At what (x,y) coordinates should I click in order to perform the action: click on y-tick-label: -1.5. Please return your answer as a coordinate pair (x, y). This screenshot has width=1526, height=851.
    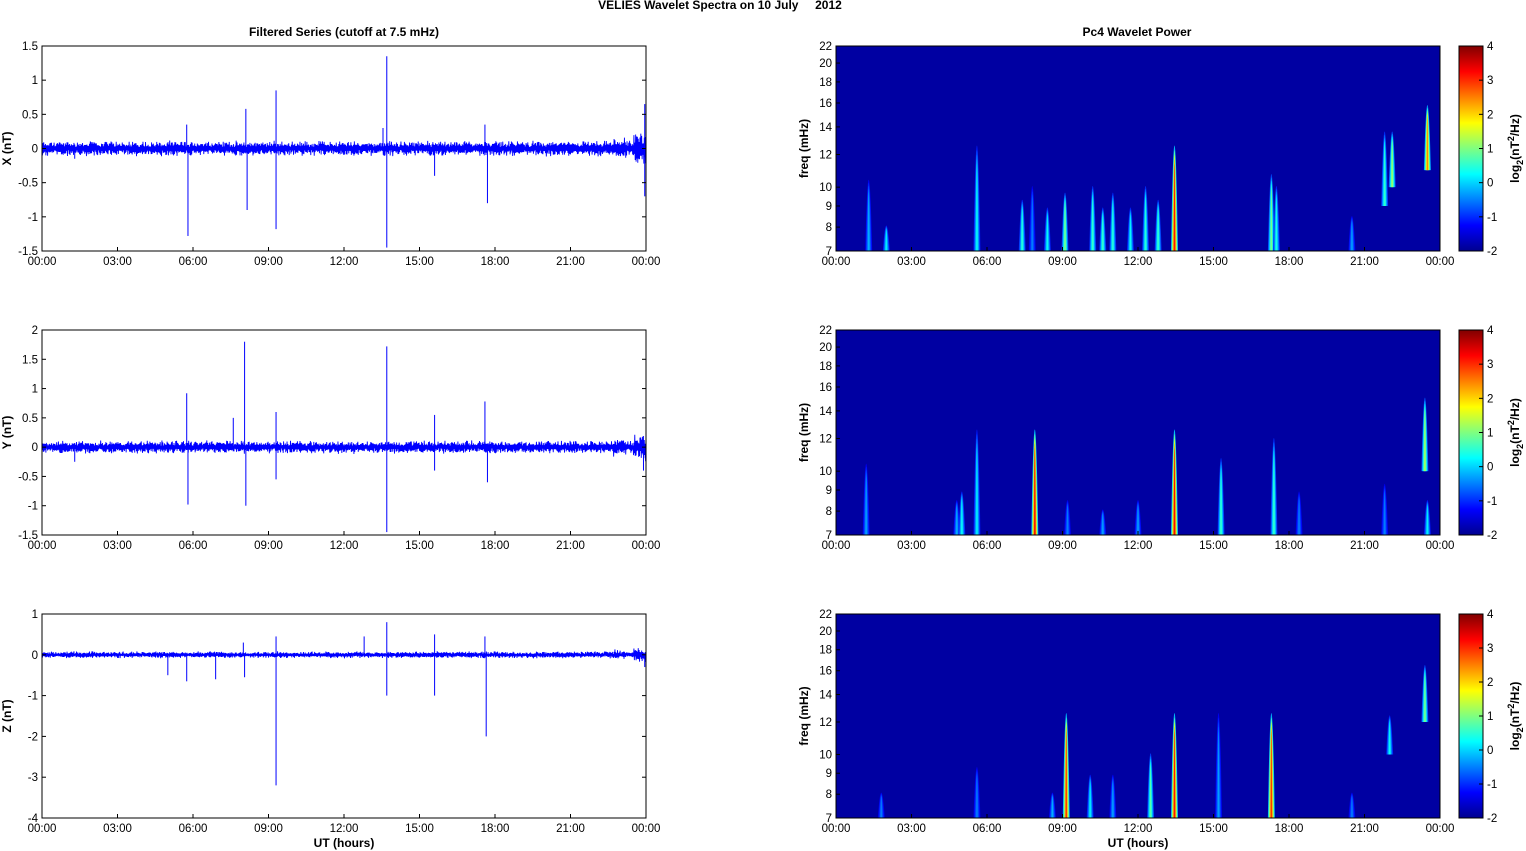
    Looking at the image, I should click on (28, 536).